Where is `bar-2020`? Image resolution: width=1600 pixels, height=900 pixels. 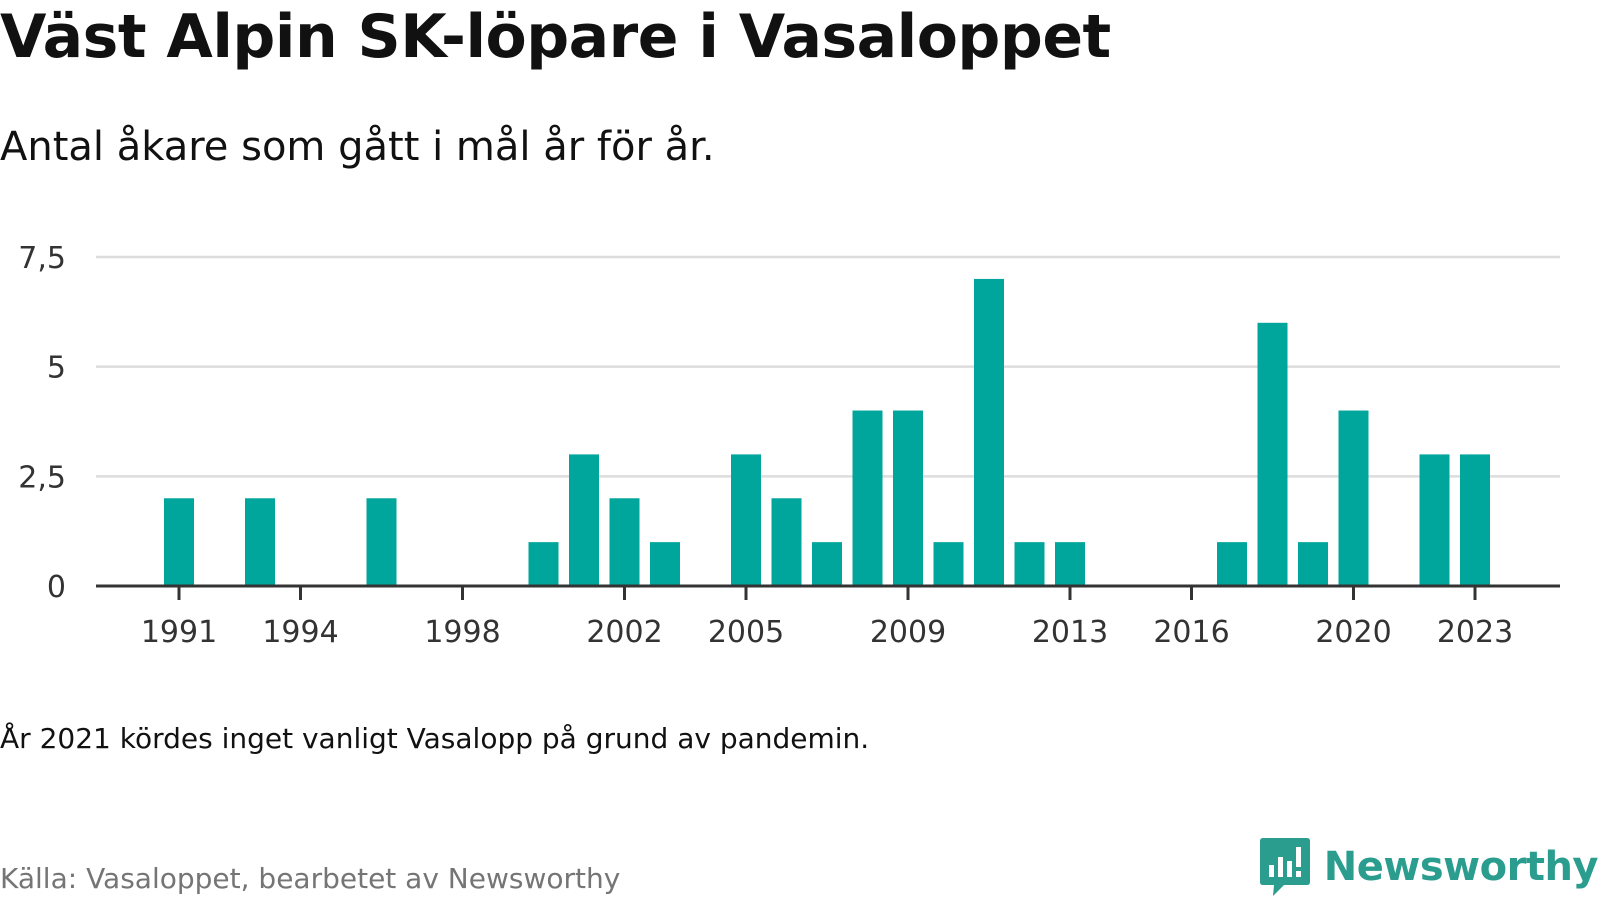 bar-2020 is located at coordinates (1353, 498).